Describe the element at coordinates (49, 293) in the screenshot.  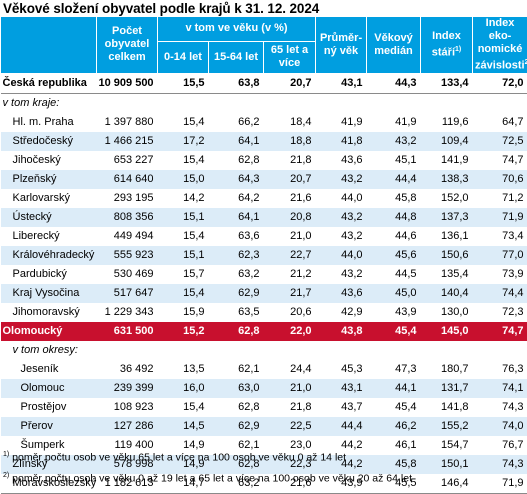
I see `row-label: Kraj Vysočina` at that location.